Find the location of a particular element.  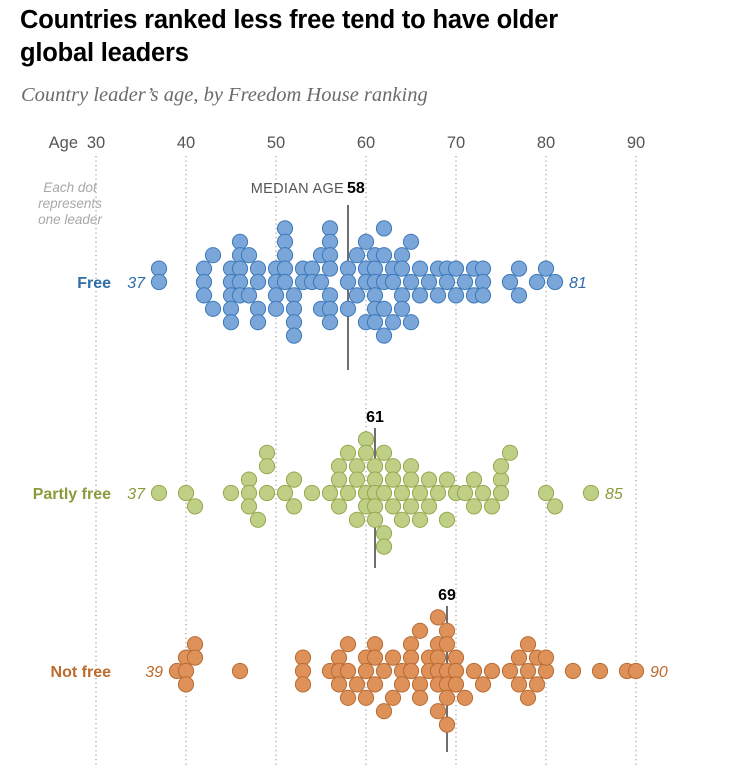

x-axis-label: Age is located at coordinates (63, 143).